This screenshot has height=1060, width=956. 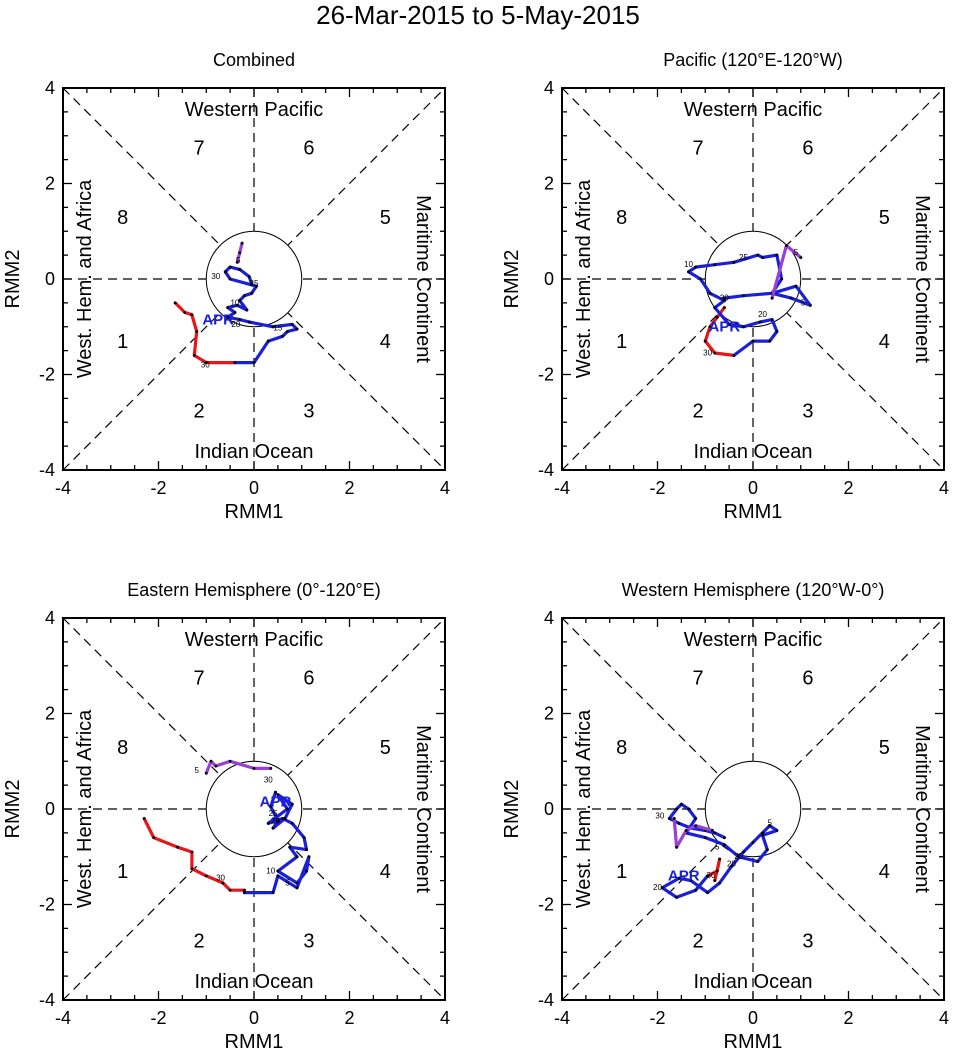 What do you see at coordinates (562, 1018) in the screenshot?
I see `x-tick-label: -4` at bounding box center [562, 1018].